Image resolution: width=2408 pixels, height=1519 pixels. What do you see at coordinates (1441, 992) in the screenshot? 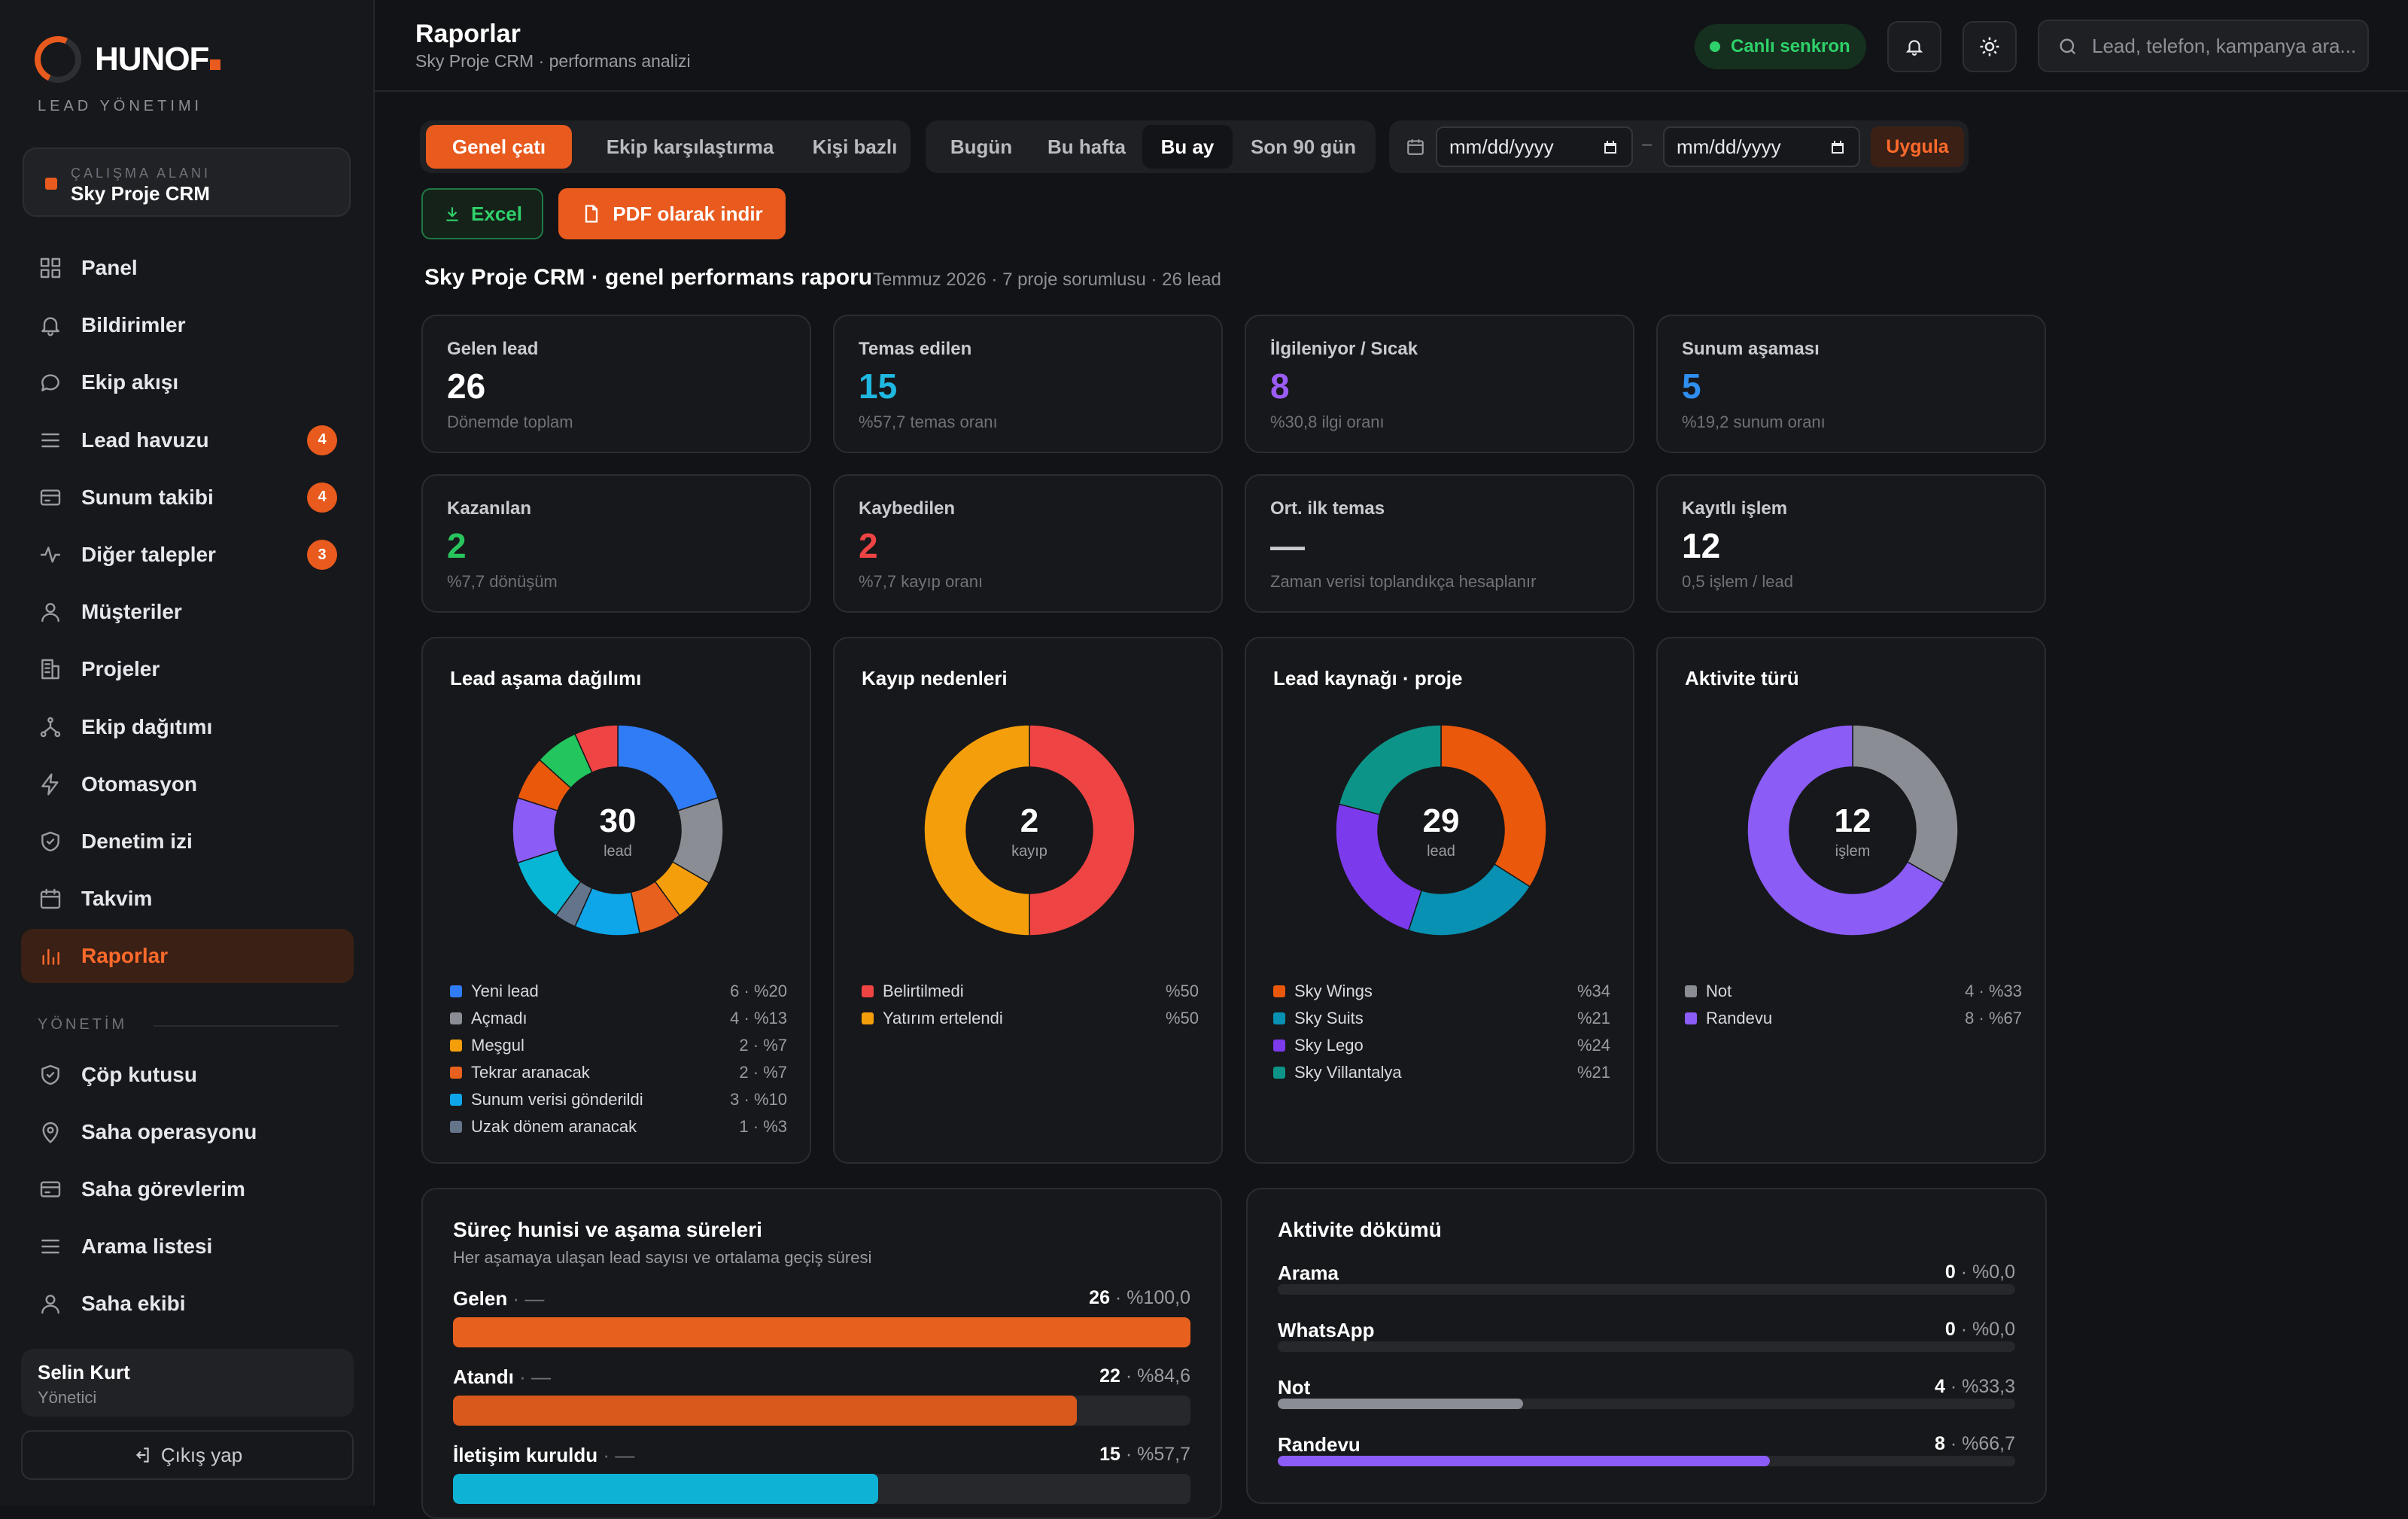
I see `legend-item: Sky Wings %34` at bounding box center [1441, 992].